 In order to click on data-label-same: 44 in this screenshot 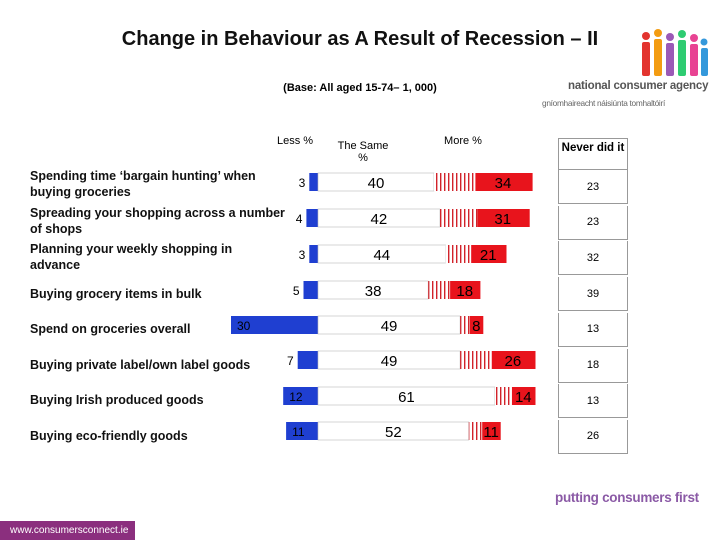, I will do `click(381, 255)`.